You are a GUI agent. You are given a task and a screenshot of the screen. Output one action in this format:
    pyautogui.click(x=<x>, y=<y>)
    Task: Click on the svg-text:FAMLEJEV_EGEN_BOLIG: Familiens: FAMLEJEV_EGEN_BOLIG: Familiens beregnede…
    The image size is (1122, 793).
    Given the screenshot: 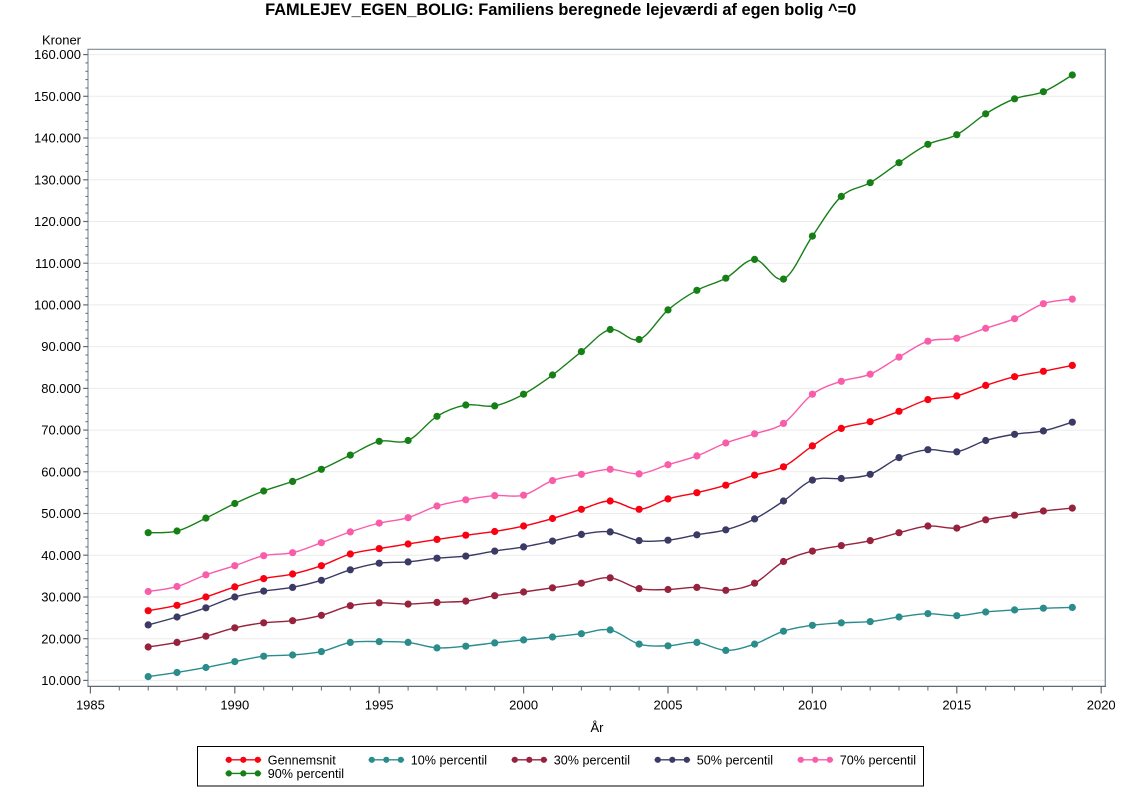 What is the action you would take?
    pyautogui.click(x=560, y=10)
    